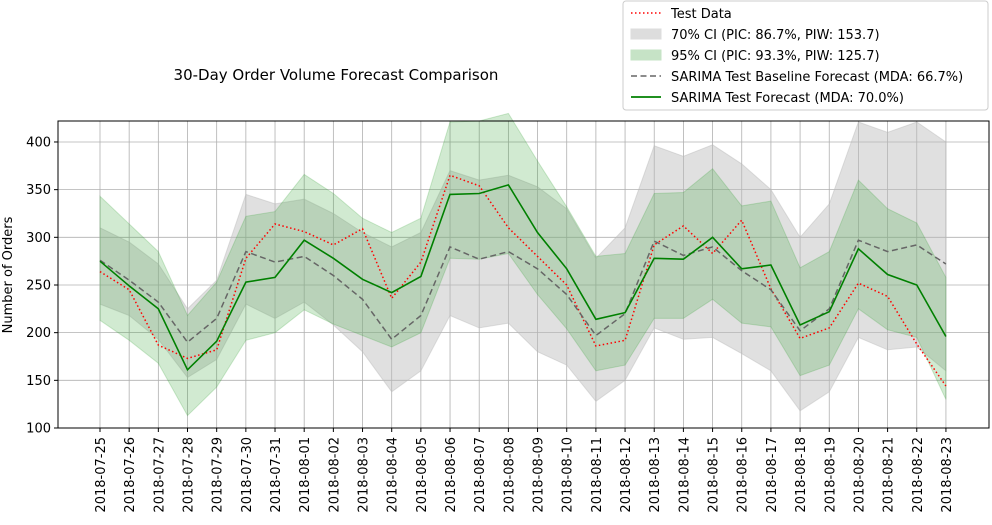 The width and height of the screenshot is (992, 525). I want to click on y-tick-label: 300, so click(38, 238).